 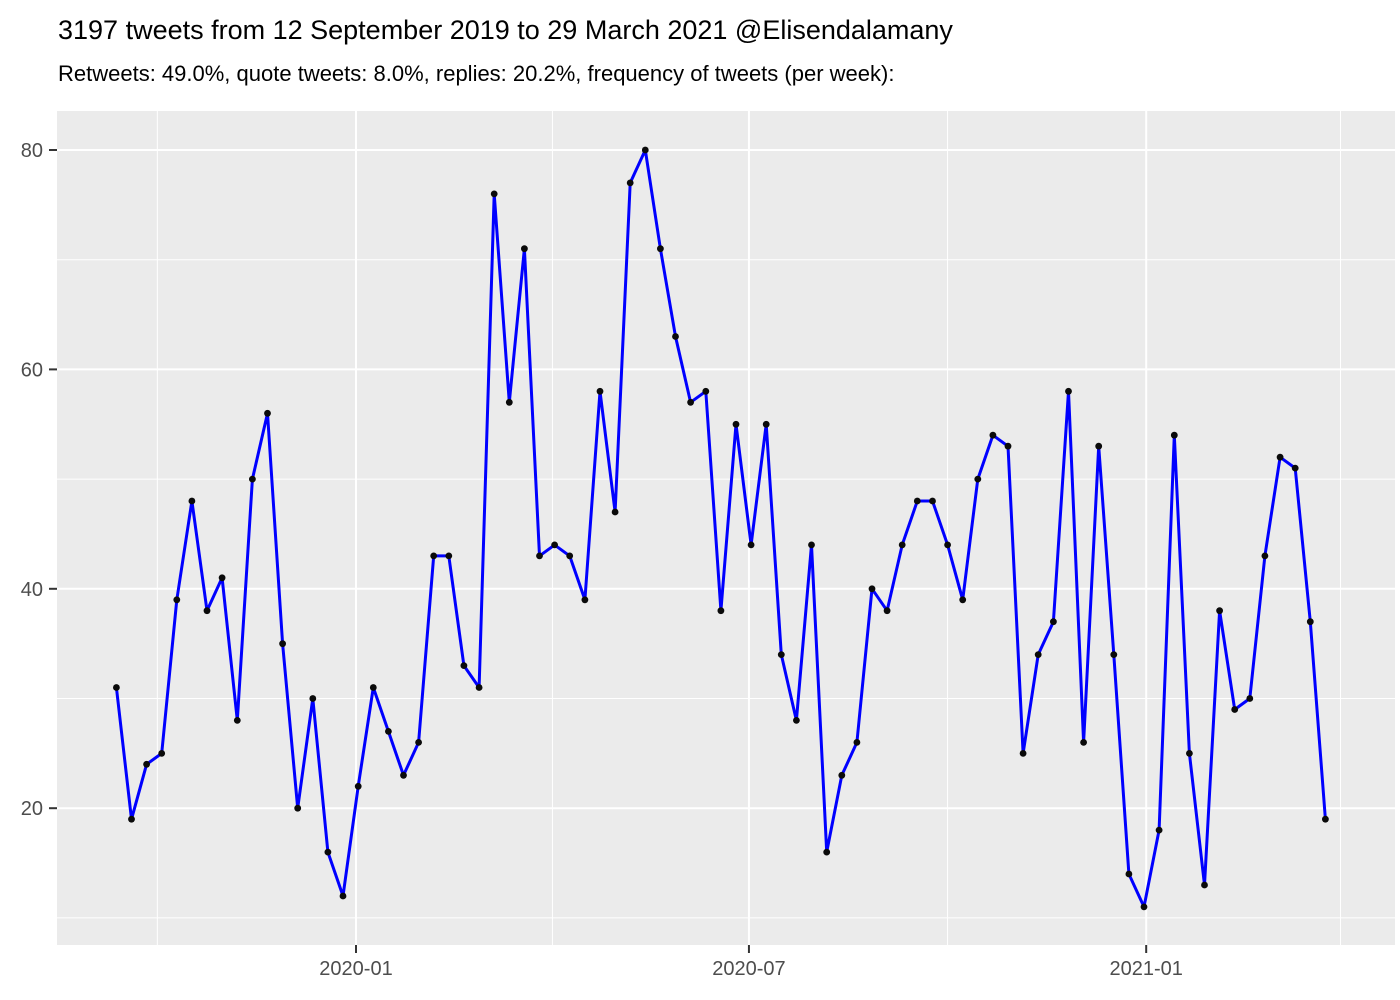 I want to click on y-axis-tick-label: 40, so click(x=32, y=590).